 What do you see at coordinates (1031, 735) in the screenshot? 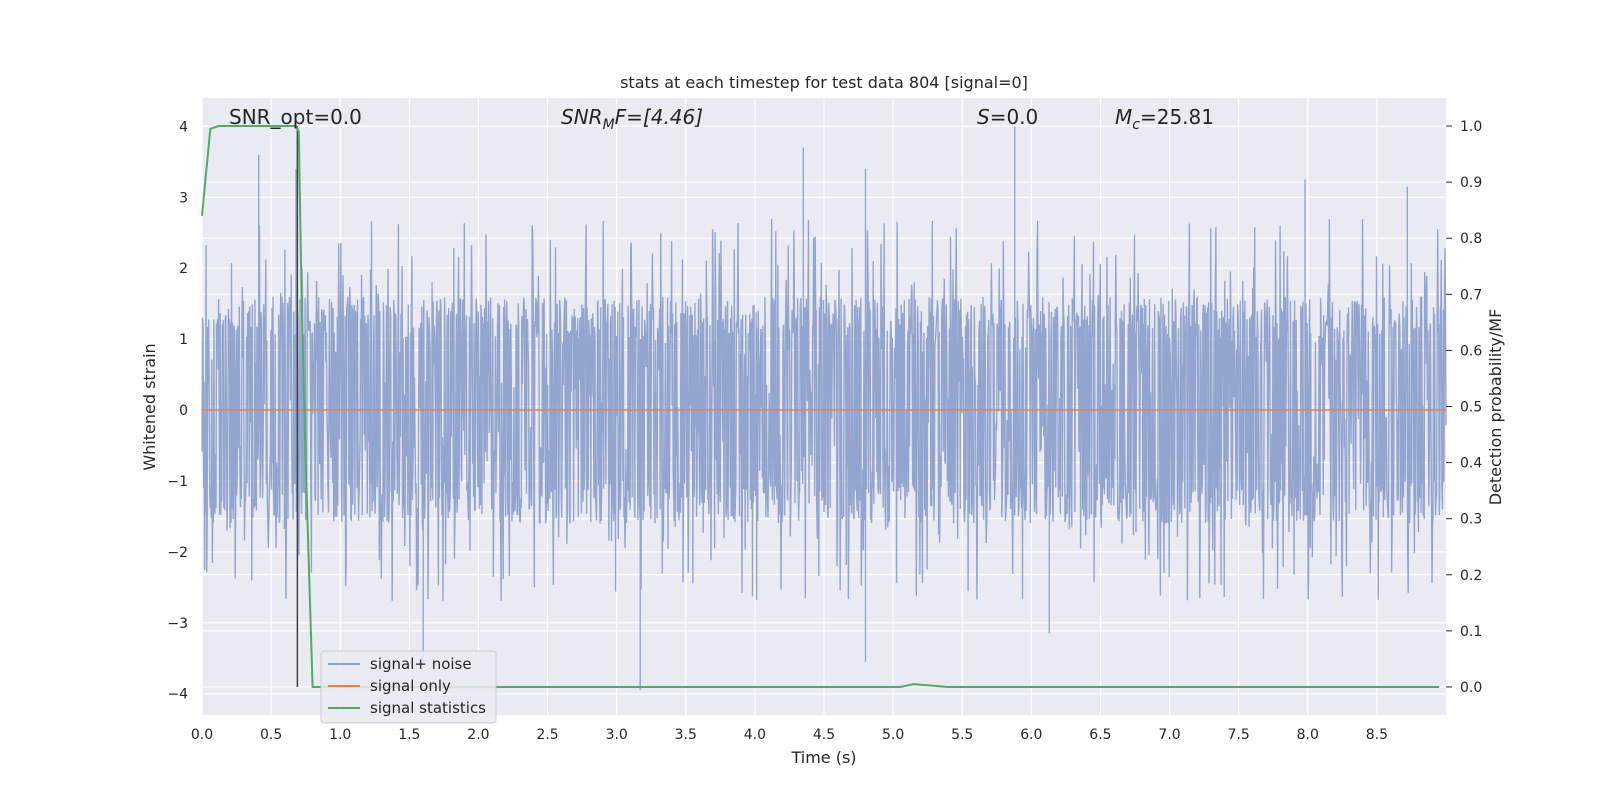
I see `x-tick-label: 6.0` at bounding box center [1031, 735].